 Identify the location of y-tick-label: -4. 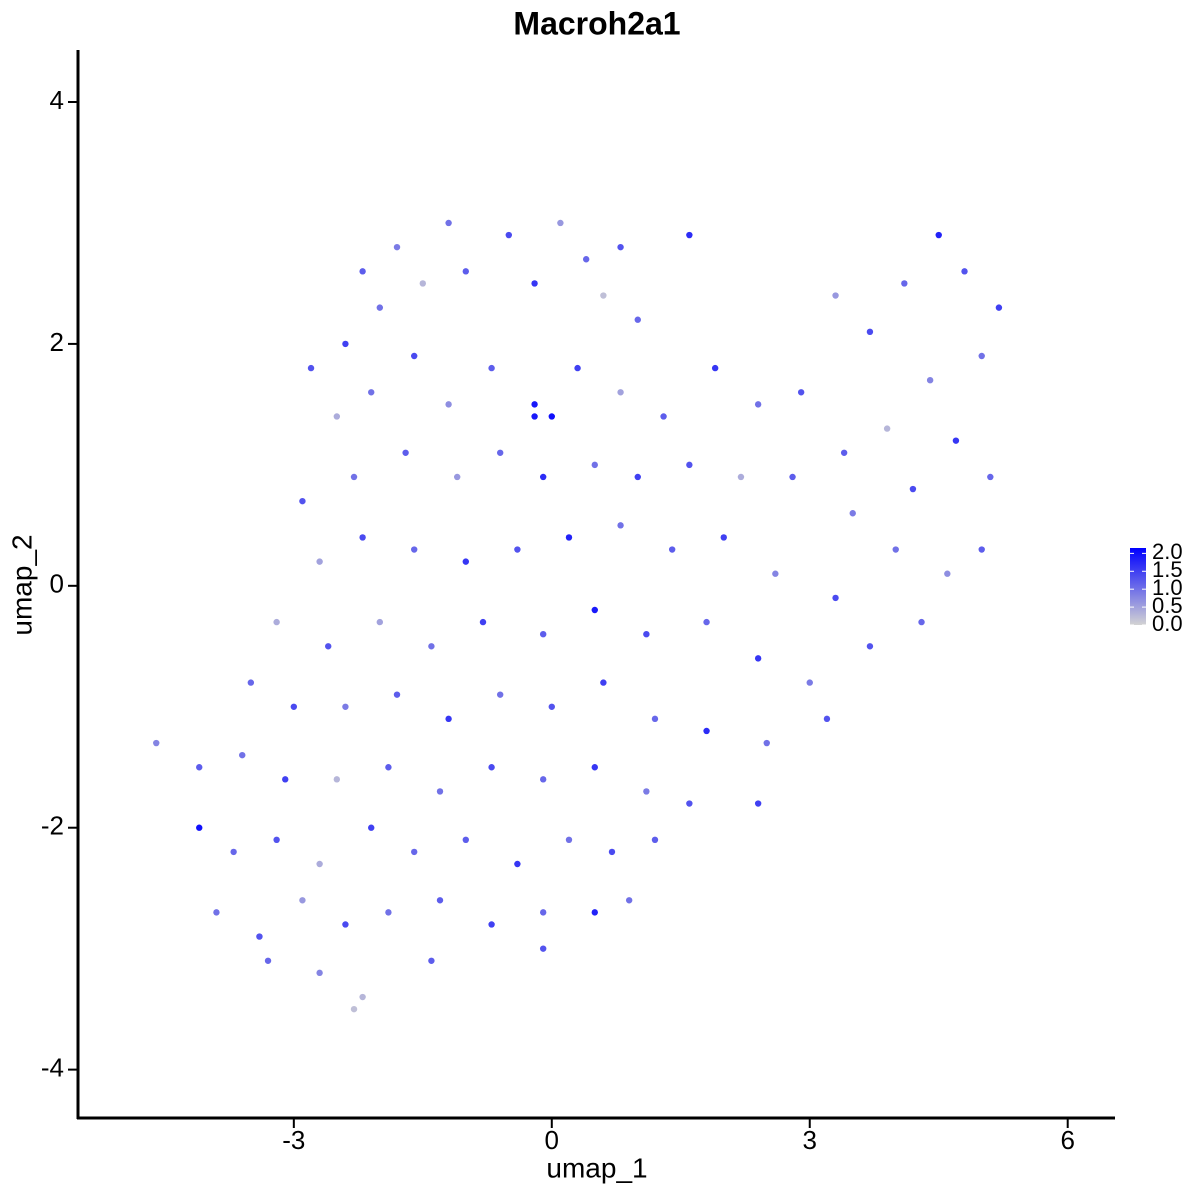
(52, 1067).